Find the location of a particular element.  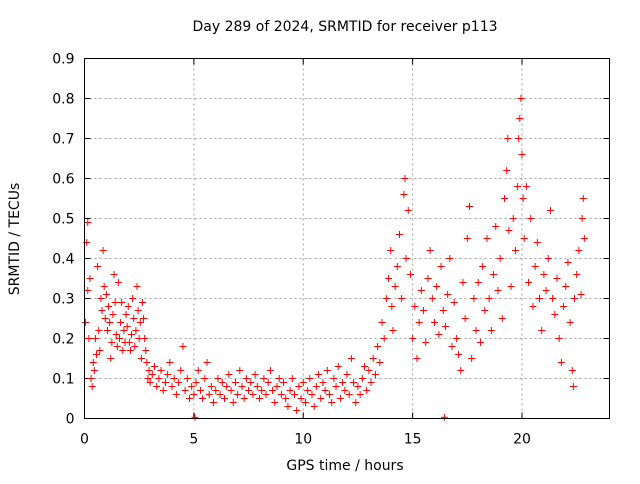

x-tick-label: 15 is located at coordinates (413, 440).